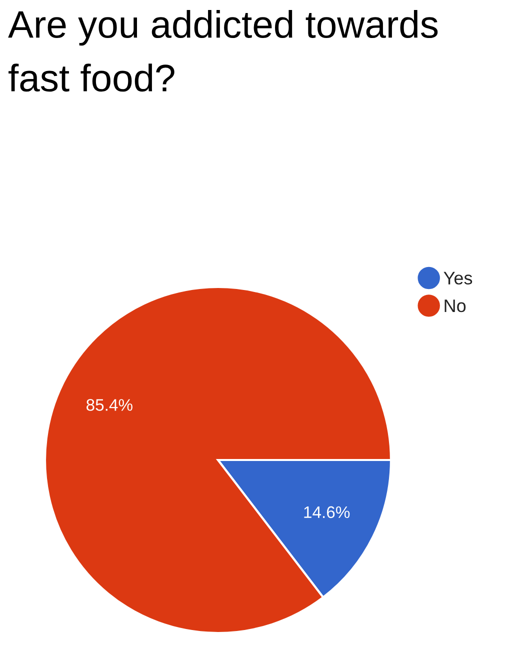 The height and width of the screenshot is (645, 515). Describe the element at coordinates (455, 306) in the screenshot. I see `legend-label: No` at that location.